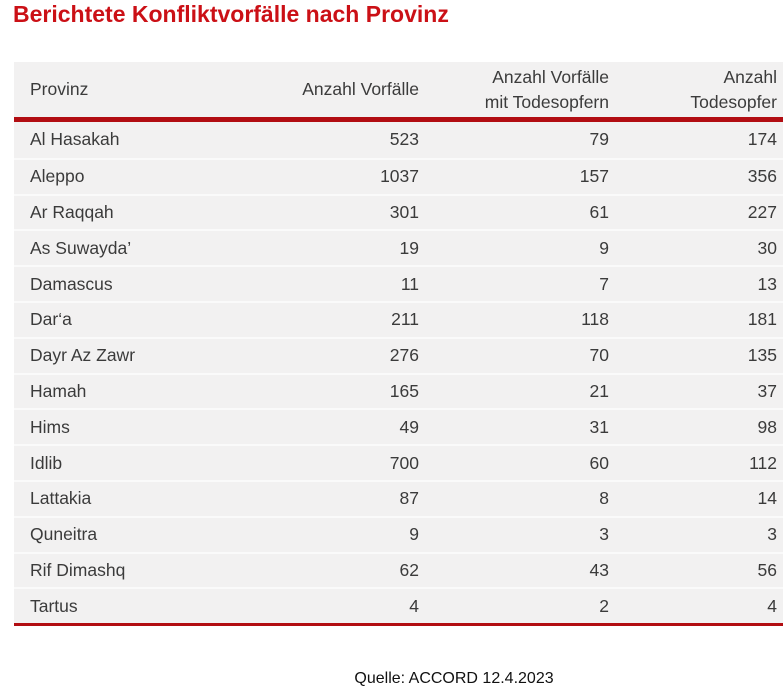 Image resolution: width=783 pixels, height=695 pixels. What do you see at coordinates (762, 355) in the screenshot?
I see `cell-fatalities: 135` at bounding box center [762, 355].